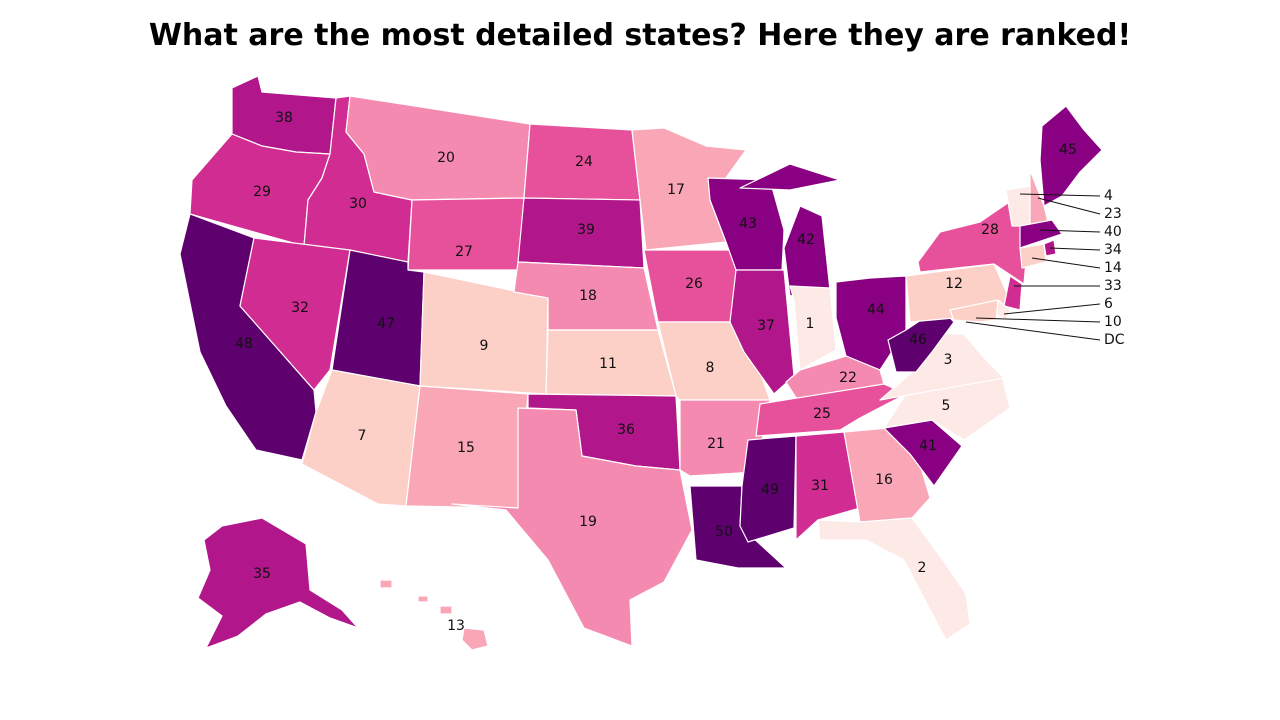 Image resolution: width=1280 pixels, height=720 pixels. What do you see at coordinates (262, 574) in the screenshot?
I see `state-rank-label-ak: 35` at bounding box center [262, 574].